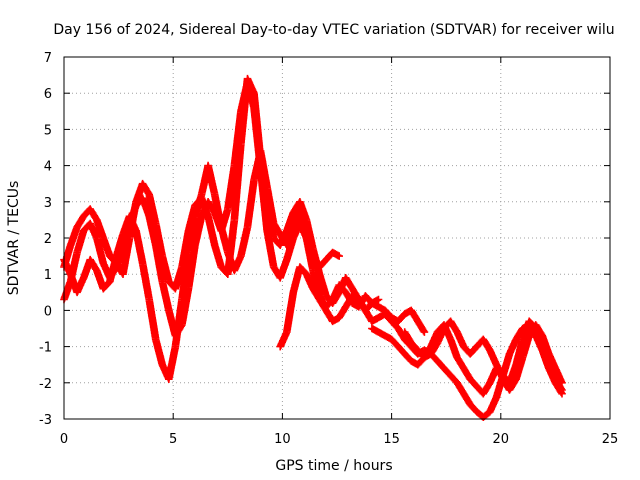  I want to click on y-tick-label: 3, so click(48, 203).